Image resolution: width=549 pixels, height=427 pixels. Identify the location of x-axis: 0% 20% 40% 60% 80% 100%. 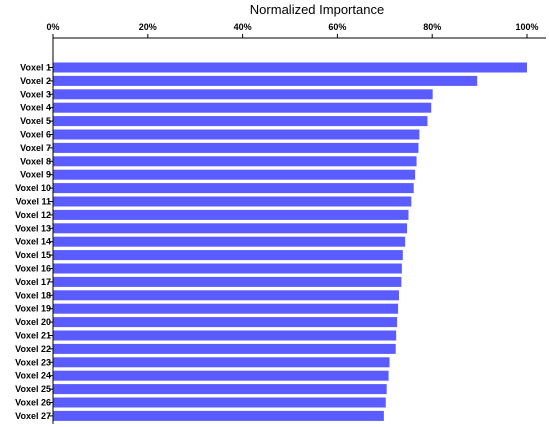
(296, 30).